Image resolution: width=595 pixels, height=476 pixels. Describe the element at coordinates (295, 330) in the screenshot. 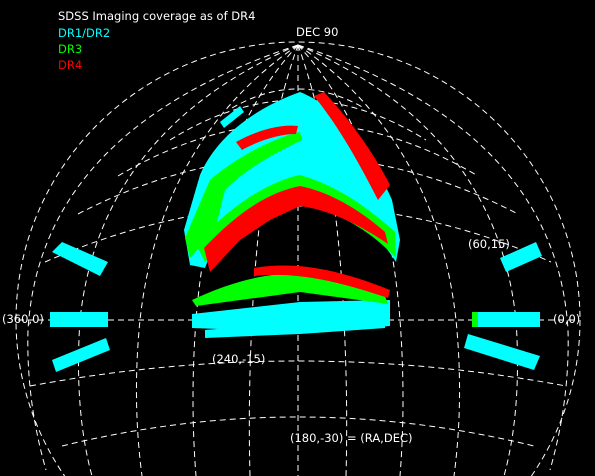

I see `stripe-dr12-lower` at that location.